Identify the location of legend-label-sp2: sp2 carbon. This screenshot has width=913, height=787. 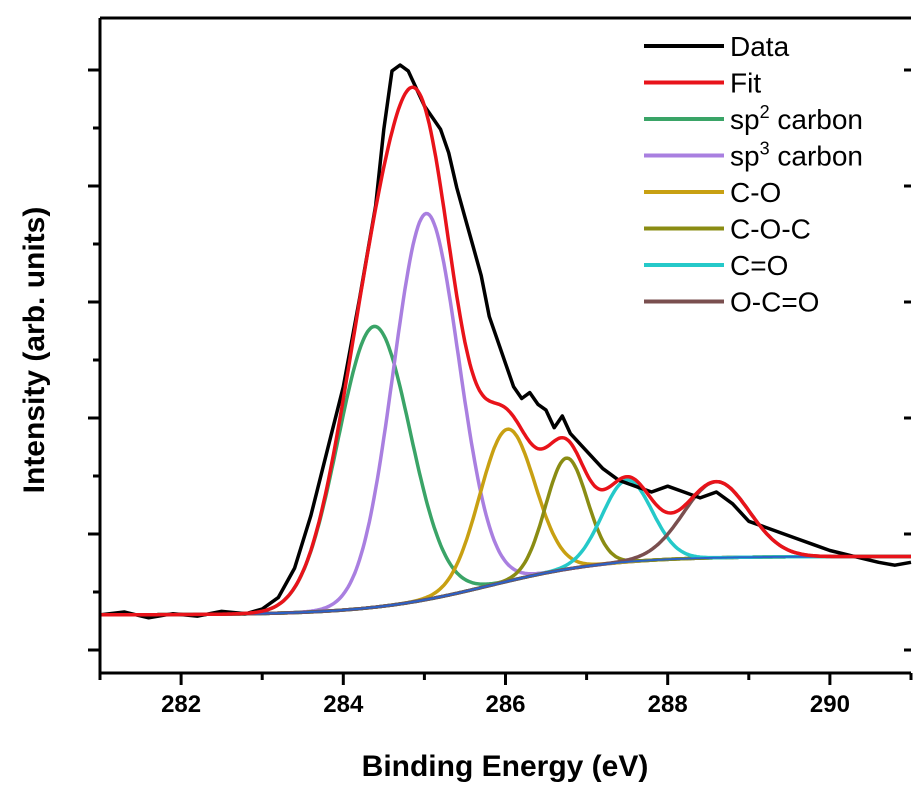
(796, 118).